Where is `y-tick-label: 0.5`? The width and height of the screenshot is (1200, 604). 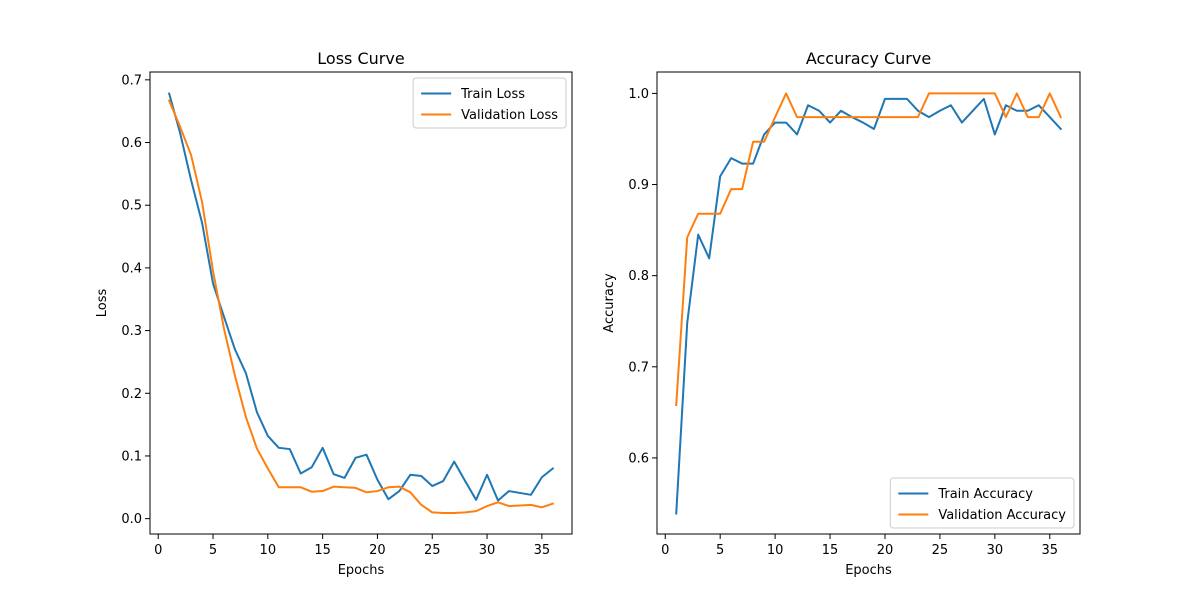 y-tick-label: 0.5 is located at coordinates (131, 206).